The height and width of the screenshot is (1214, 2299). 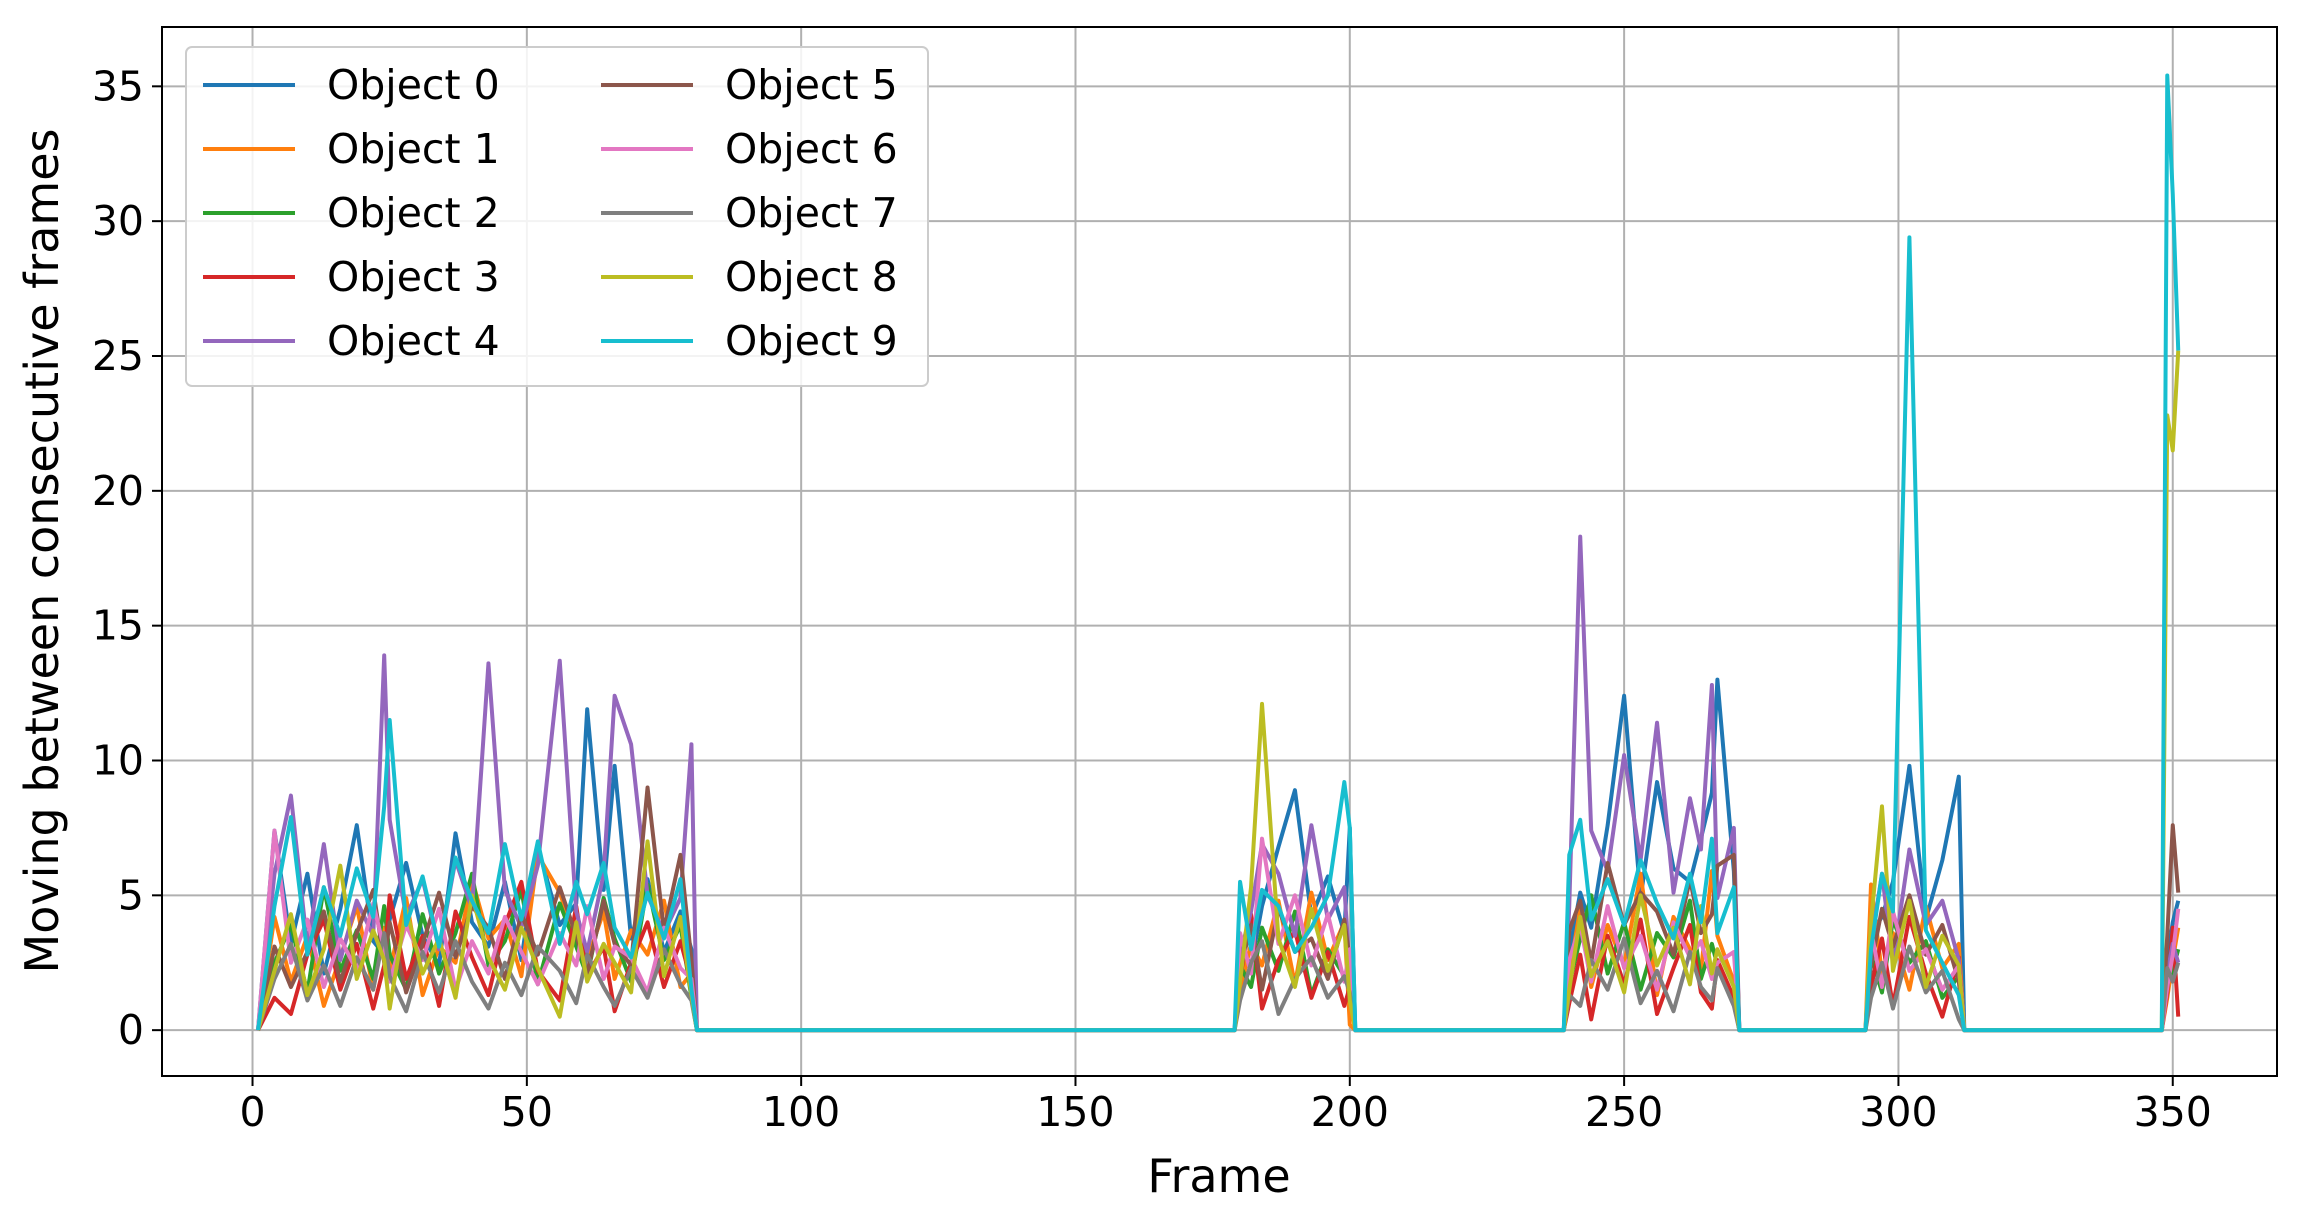 I want to click on legend-label: Object 9, so click(x=811, y=341).